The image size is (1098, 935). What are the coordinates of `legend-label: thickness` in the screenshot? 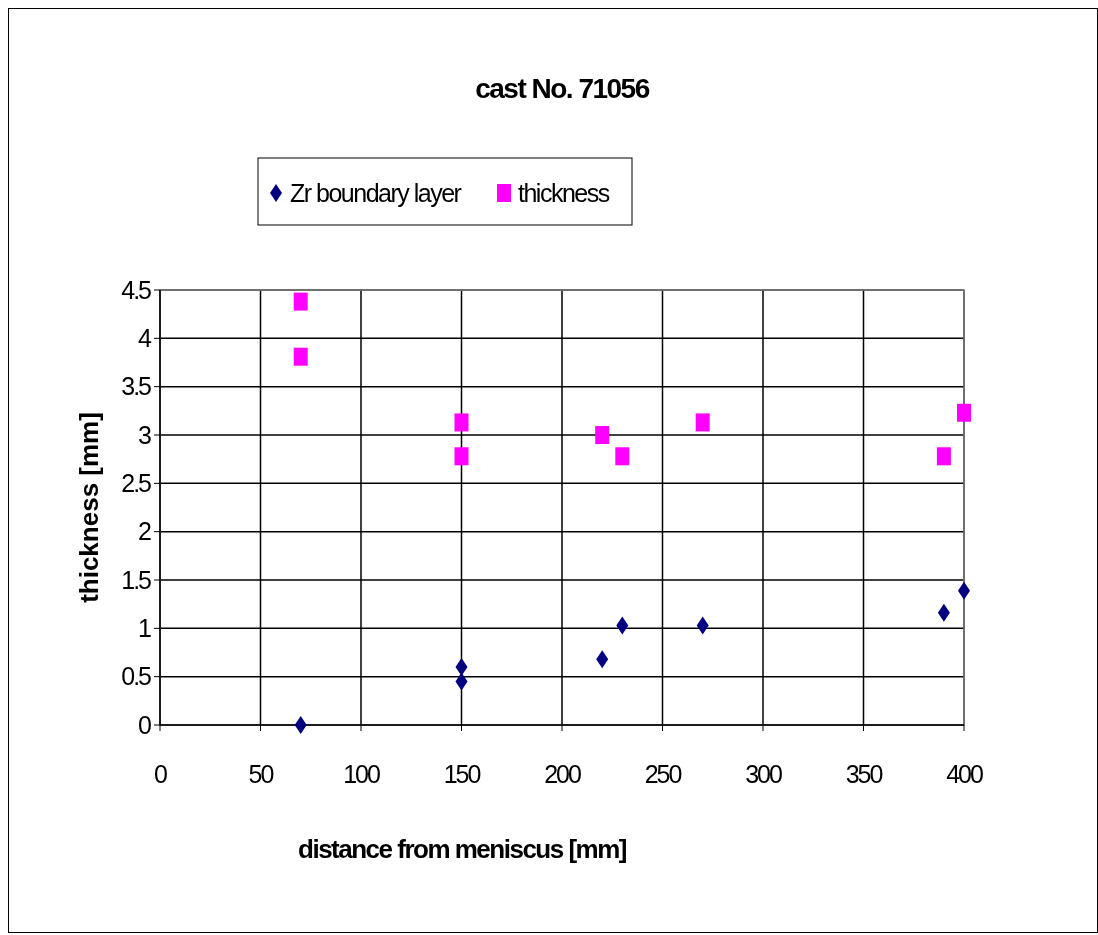 It's located at (564, 192).